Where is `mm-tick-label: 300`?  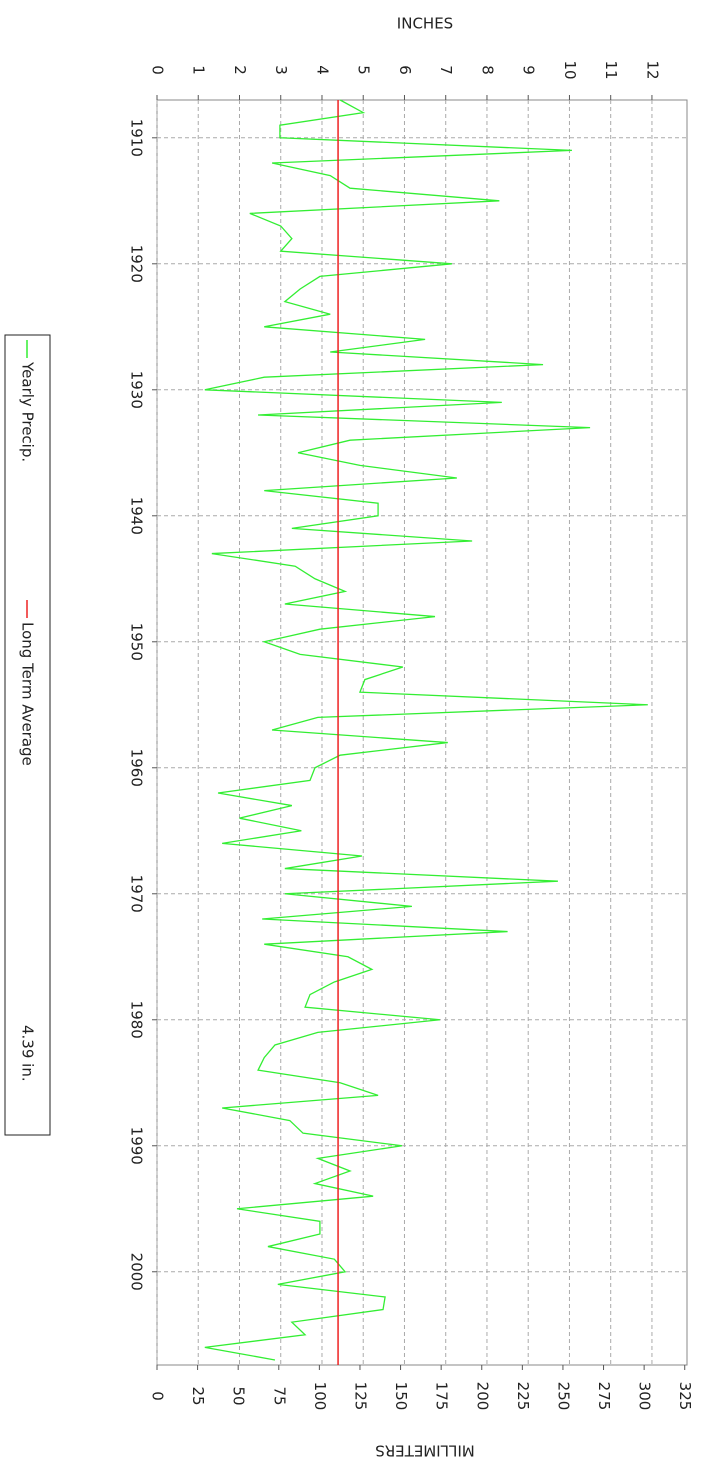
mm-tick-label: 300 is located at coordinates (645, 1396).